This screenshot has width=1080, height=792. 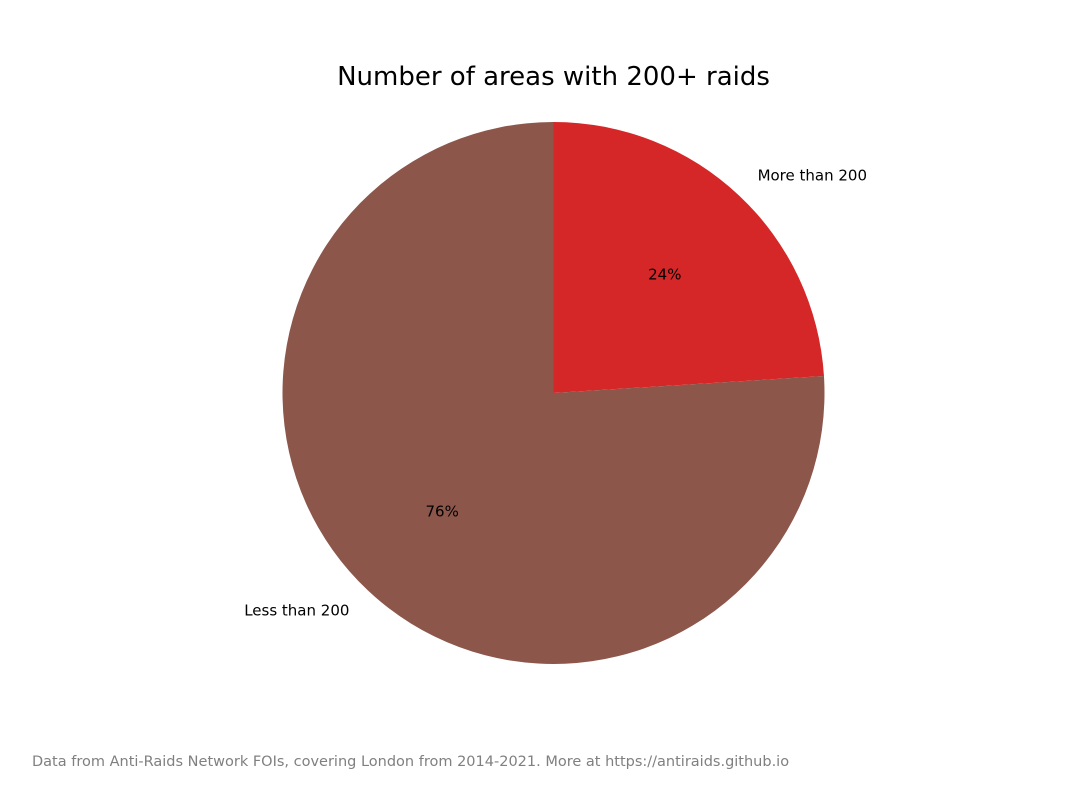 What do you see at coordinates (442, 512) in the screenshot?
I see `pie-pct-label-less-than-200: 76%` at bounding box center [442, 512].